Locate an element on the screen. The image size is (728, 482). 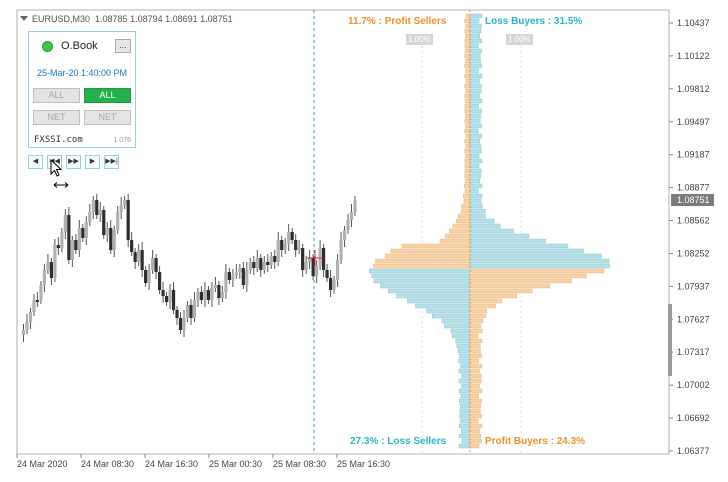
nav-first-button: ◀ is located at coordinates (35, 162).